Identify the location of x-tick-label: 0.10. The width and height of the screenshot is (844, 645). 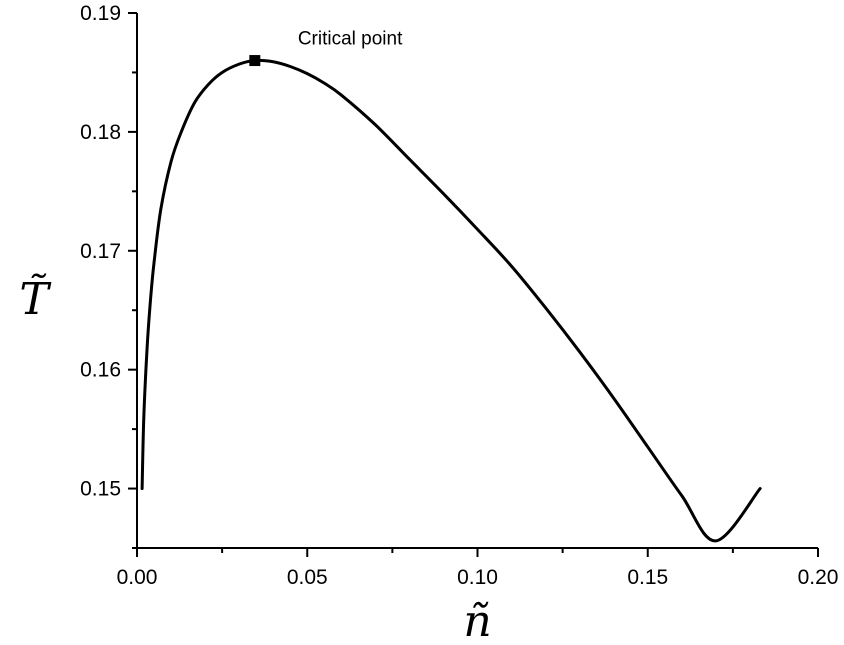
(477, 577).